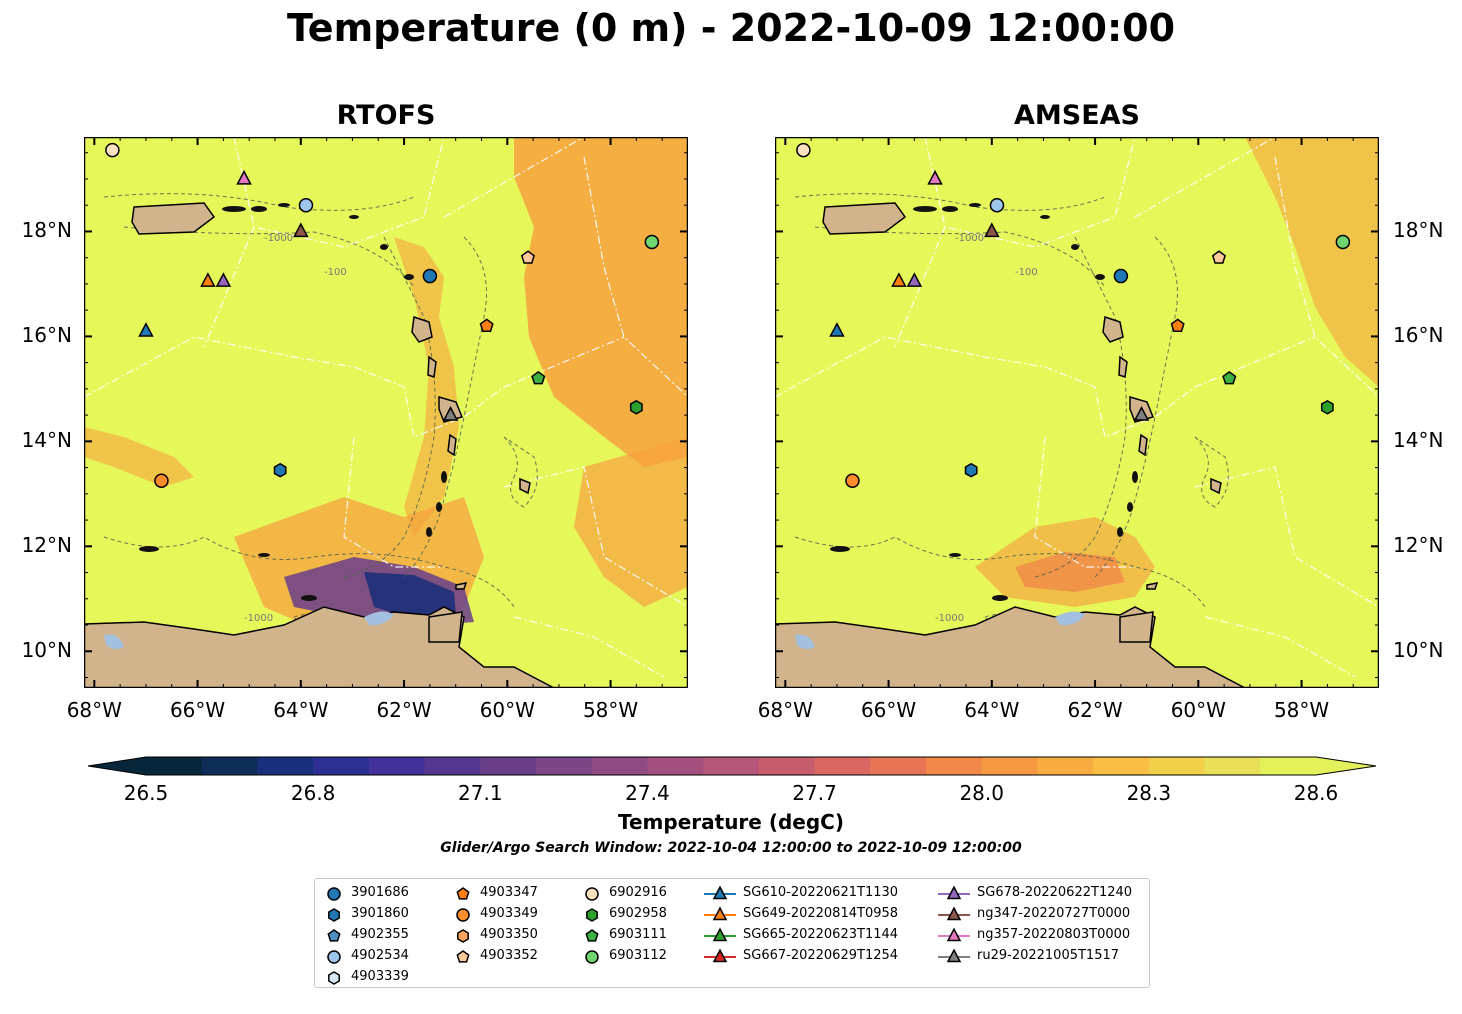 This screenshot has width=1462, height=1014. Describe the element at coordinates (366, 913) in the screenshot. I see `legend-item: 3901860` at that location.